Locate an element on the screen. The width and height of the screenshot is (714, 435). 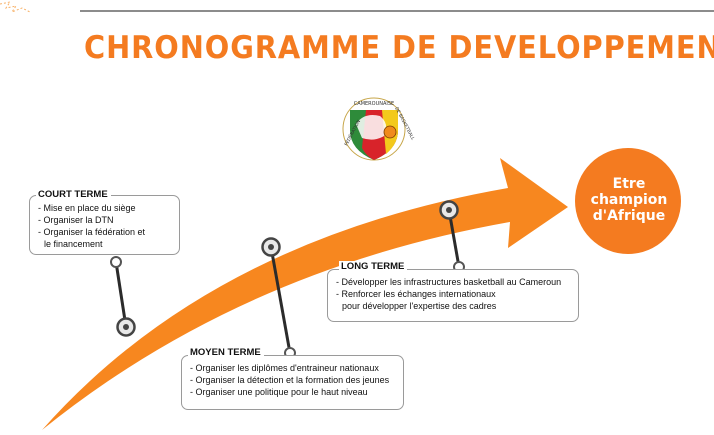
goal-line: d'Afrique is located at coordinates (629, 216).